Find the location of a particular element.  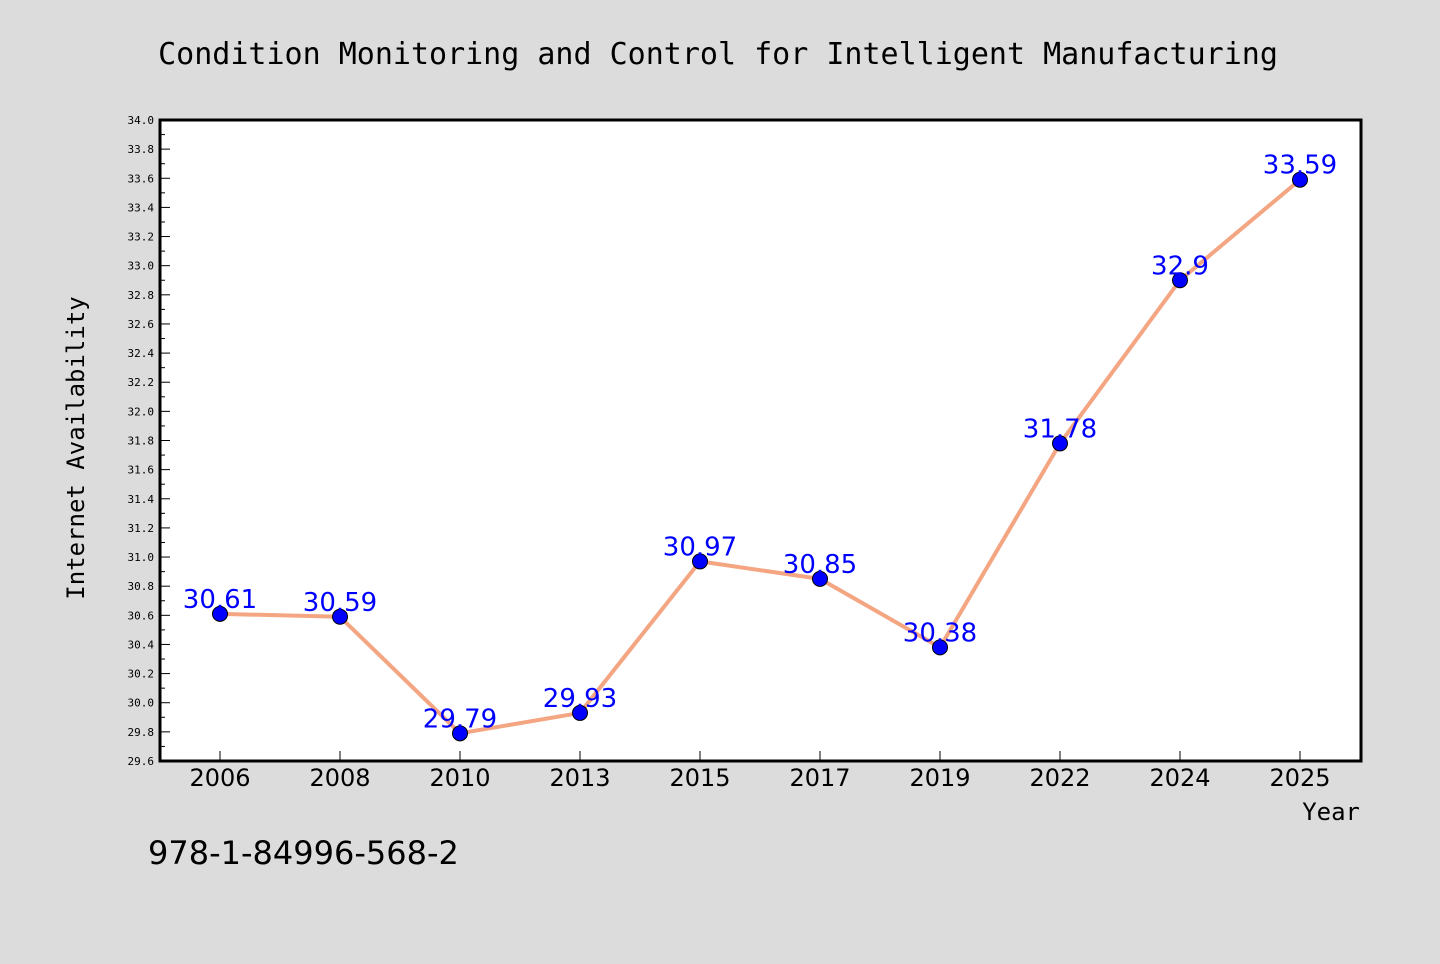

y-tick-label: 33.4 is located at coordinates (141, 207).